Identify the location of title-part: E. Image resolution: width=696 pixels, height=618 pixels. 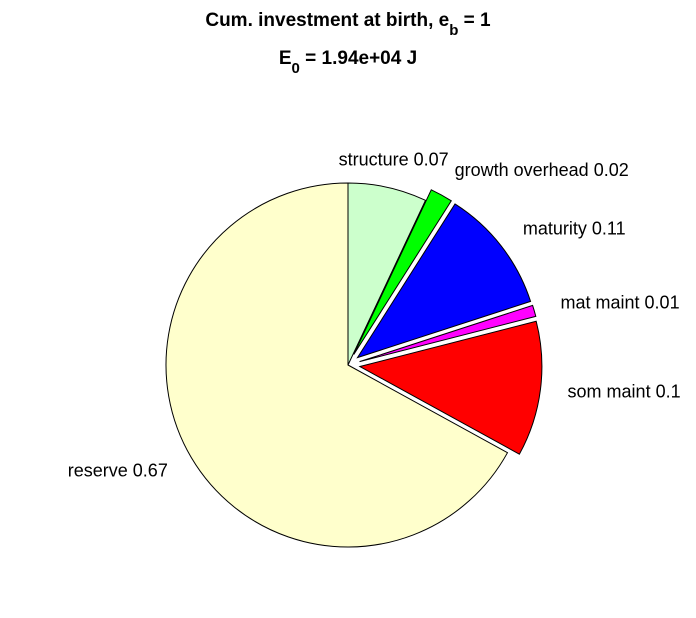
(285, 58).